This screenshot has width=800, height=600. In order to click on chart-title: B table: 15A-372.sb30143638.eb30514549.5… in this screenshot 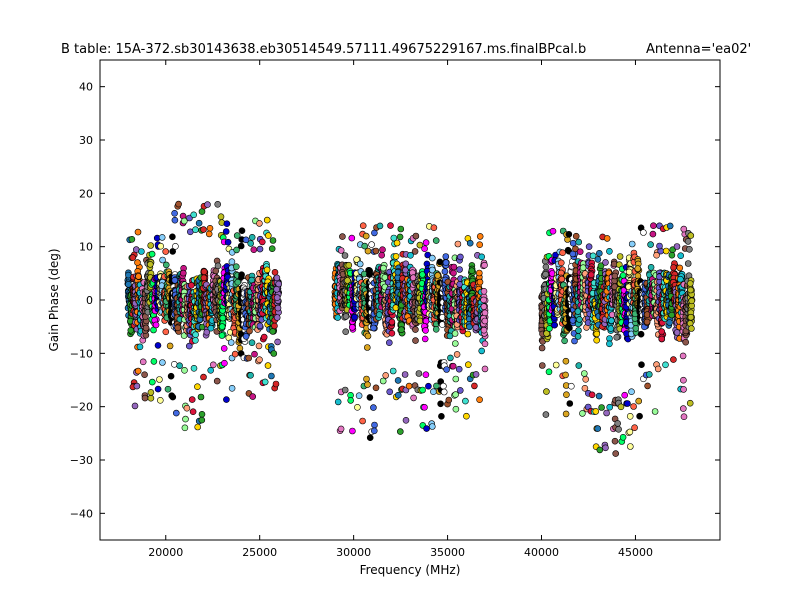, I will do `click(323, 49)`.